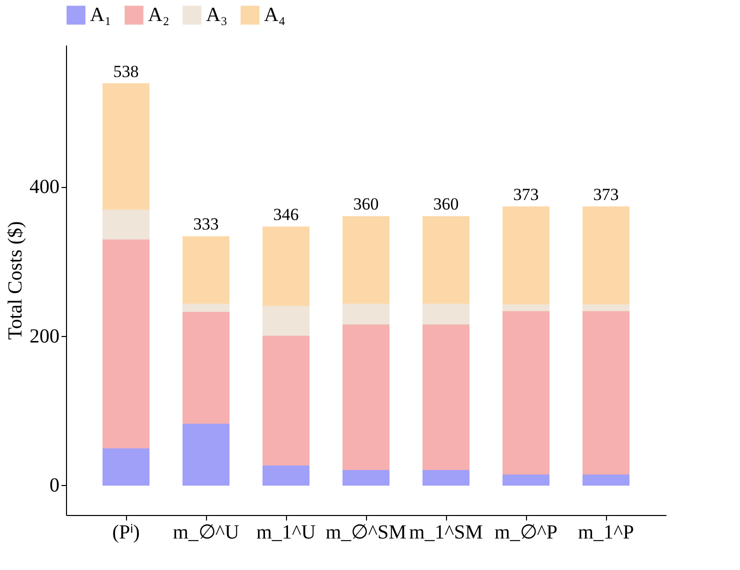 The height and width of the screenshot is (570, 740). What do you see at coordinates (286, 214) in the screenshot?
I see `total-label: 346` at bounding box center [286, 214].